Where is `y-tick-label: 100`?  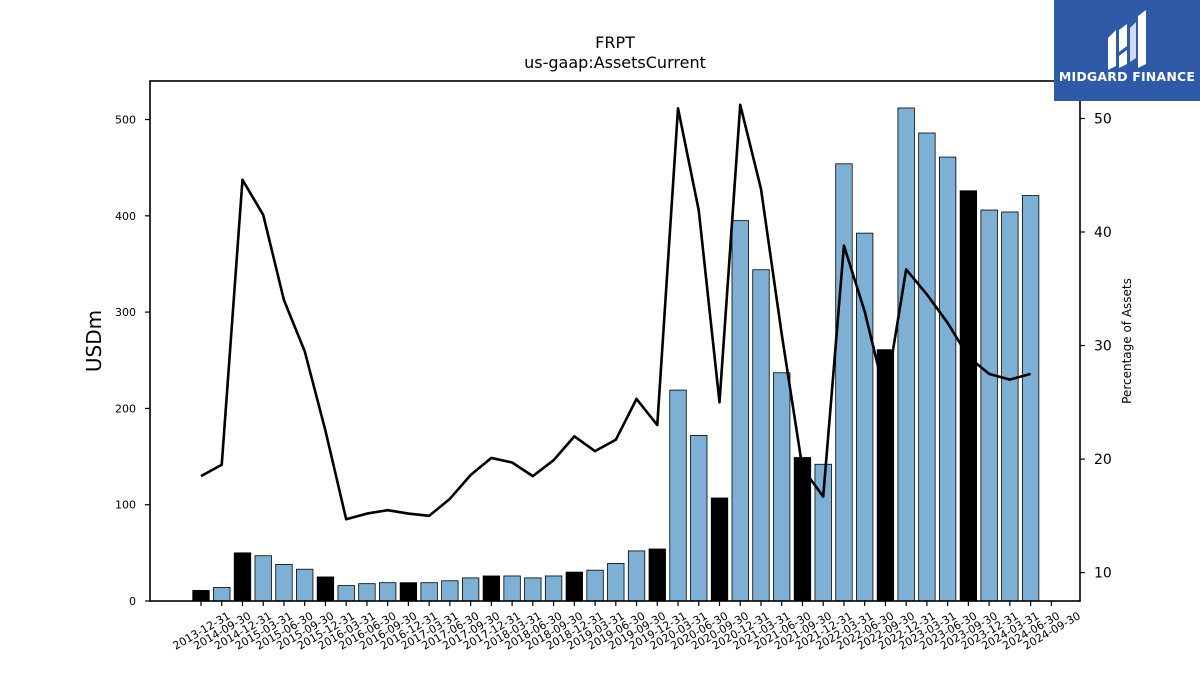 y-tick-label: 100 is located at coordinates (125, 505).